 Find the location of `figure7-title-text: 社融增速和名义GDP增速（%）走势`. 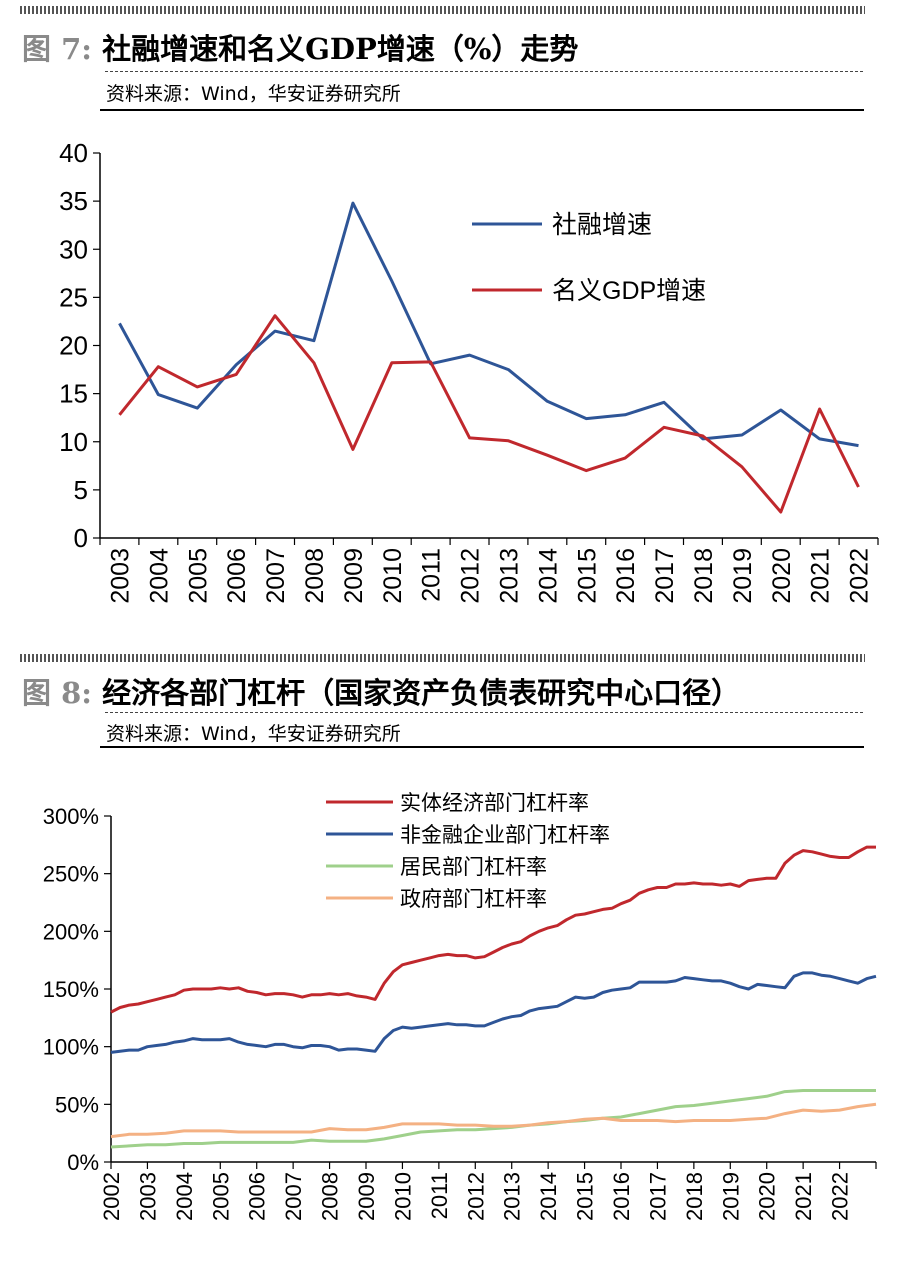

figure7-title-text: 社融增速和名义GDP增速（%）走势 is located at coordinates (340, 49).